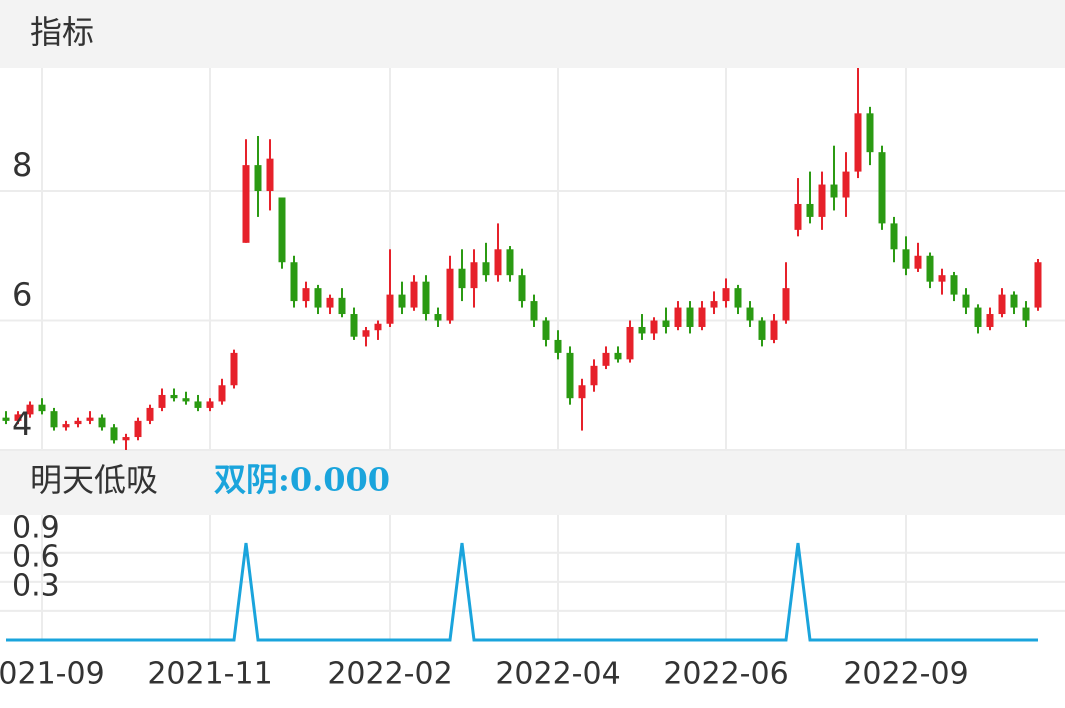  I want to click on x-tick-label: 2022-06, so click(725, 674).